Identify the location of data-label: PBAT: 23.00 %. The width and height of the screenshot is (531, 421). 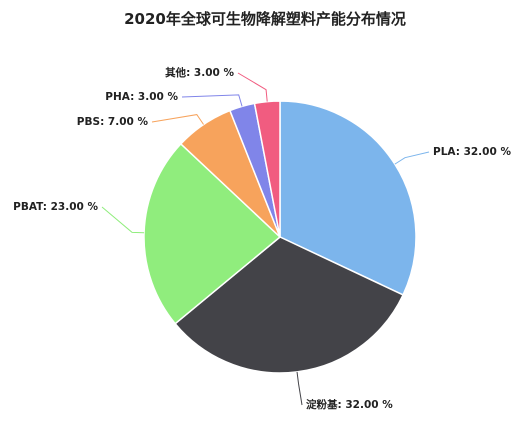
(55, 207).